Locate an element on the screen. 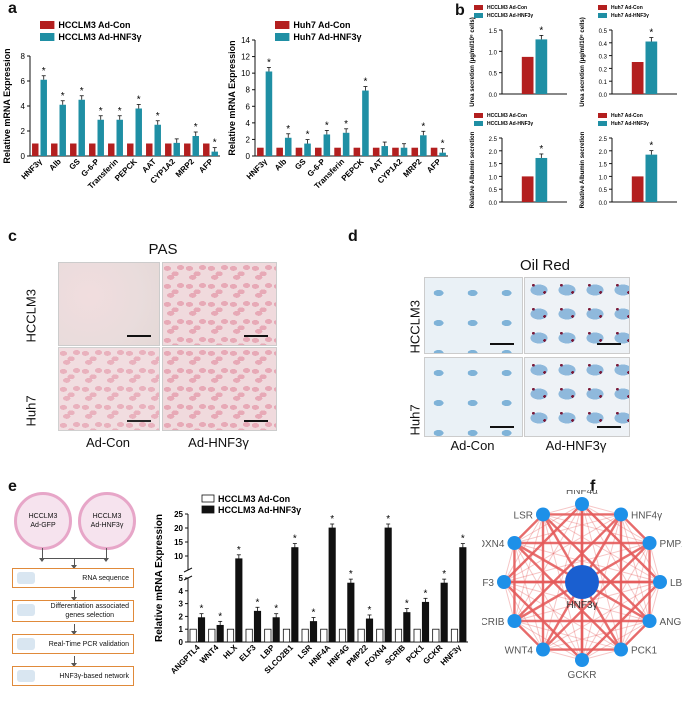 The height and width of the screenshot is (707, 685). x-category-label: AFP is located at coordinates (206, 166).